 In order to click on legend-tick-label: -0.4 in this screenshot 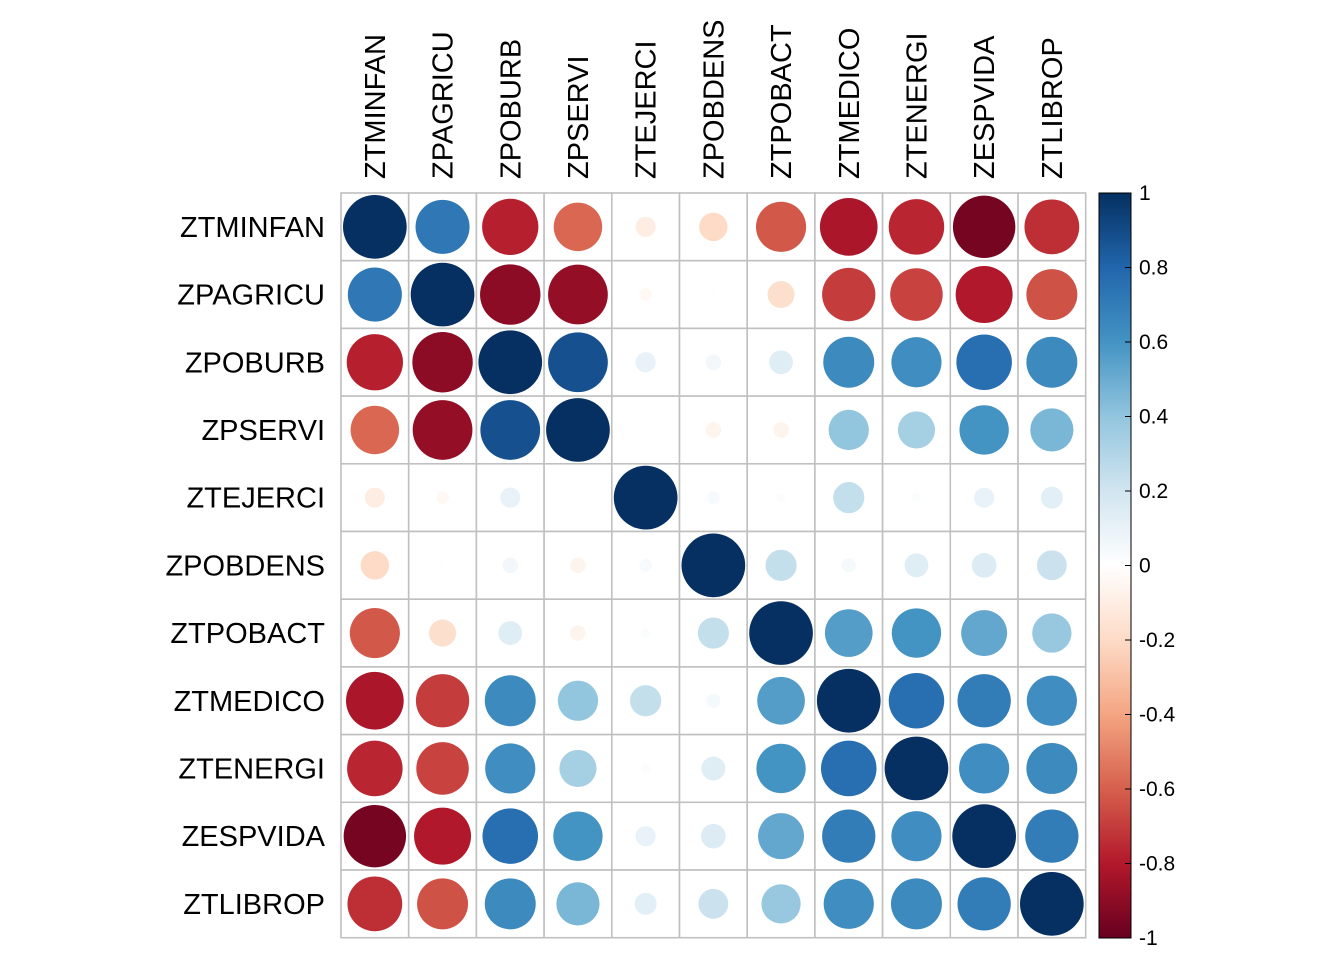, I will do `click(1157, 715)`.